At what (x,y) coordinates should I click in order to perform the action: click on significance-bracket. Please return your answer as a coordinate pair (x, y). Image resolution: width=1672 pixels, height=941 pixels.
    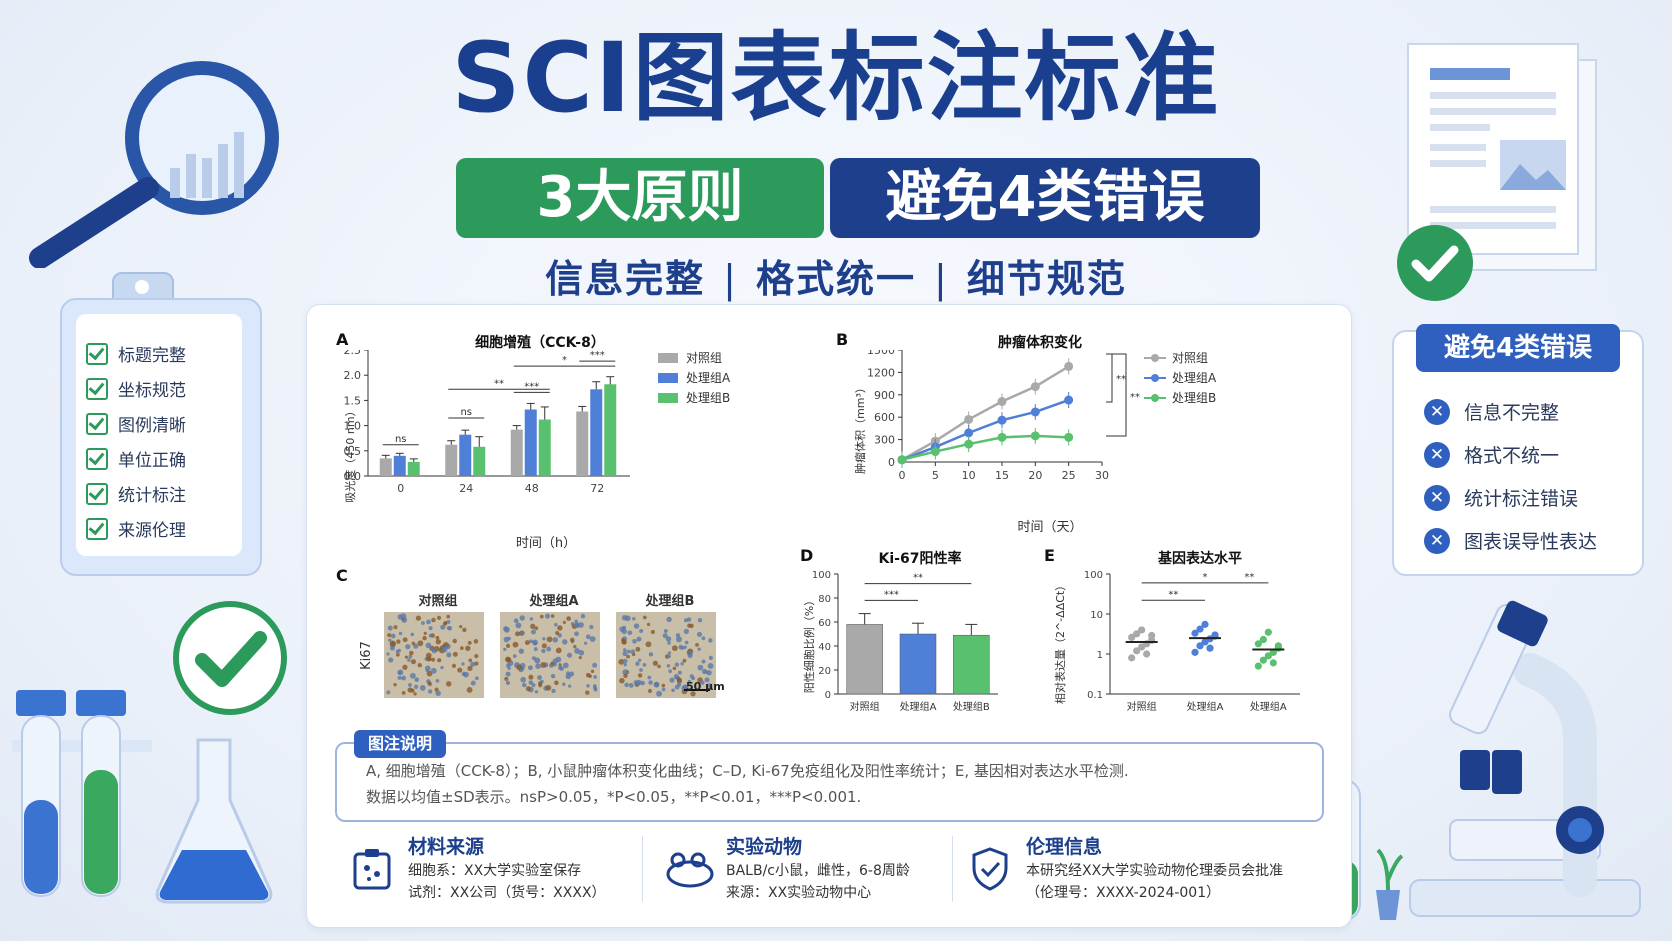
    Looking at the image, I should click on (1116, 395).